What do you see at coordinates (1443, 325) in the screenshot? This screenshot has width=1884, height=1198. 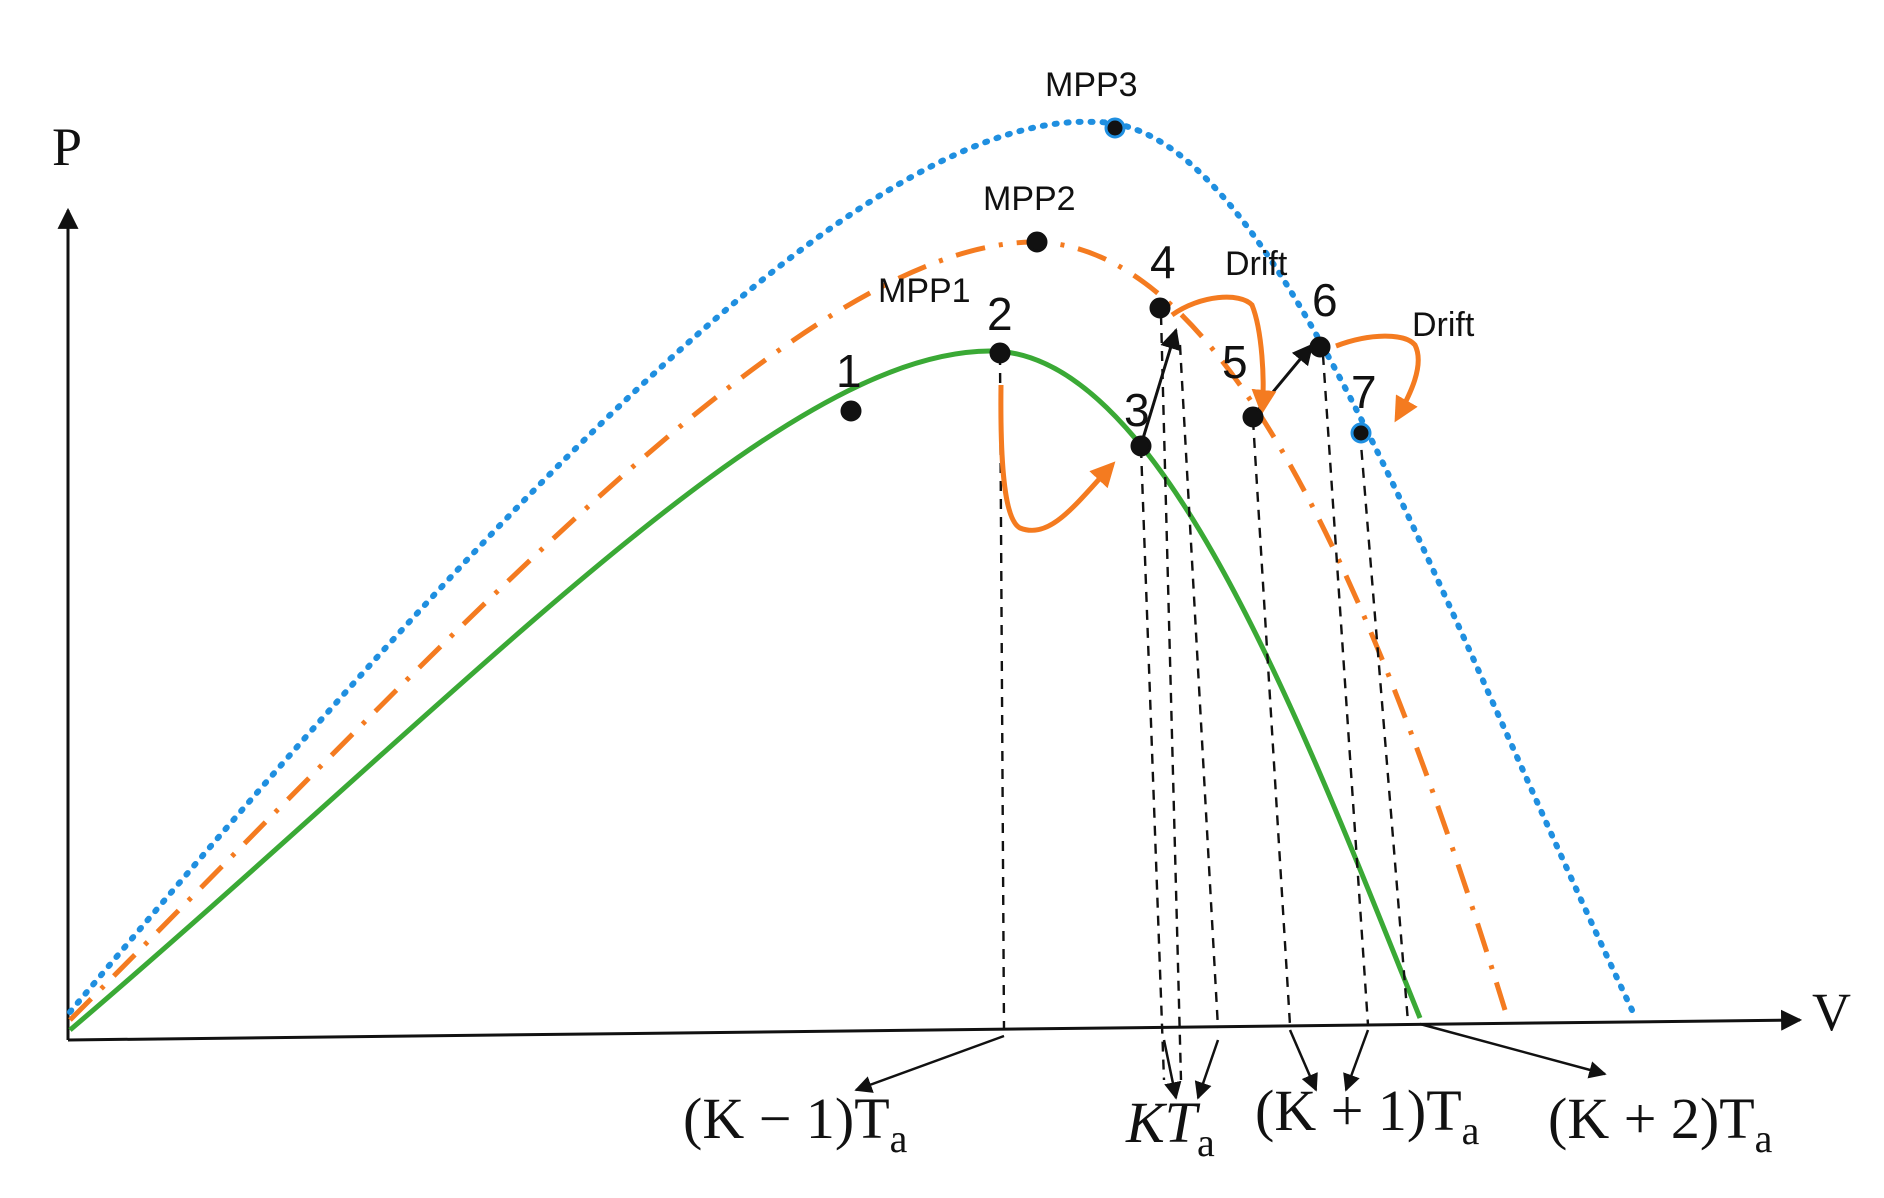 I see `drift-label-2: Drift` at bounding box center [1443, 325].